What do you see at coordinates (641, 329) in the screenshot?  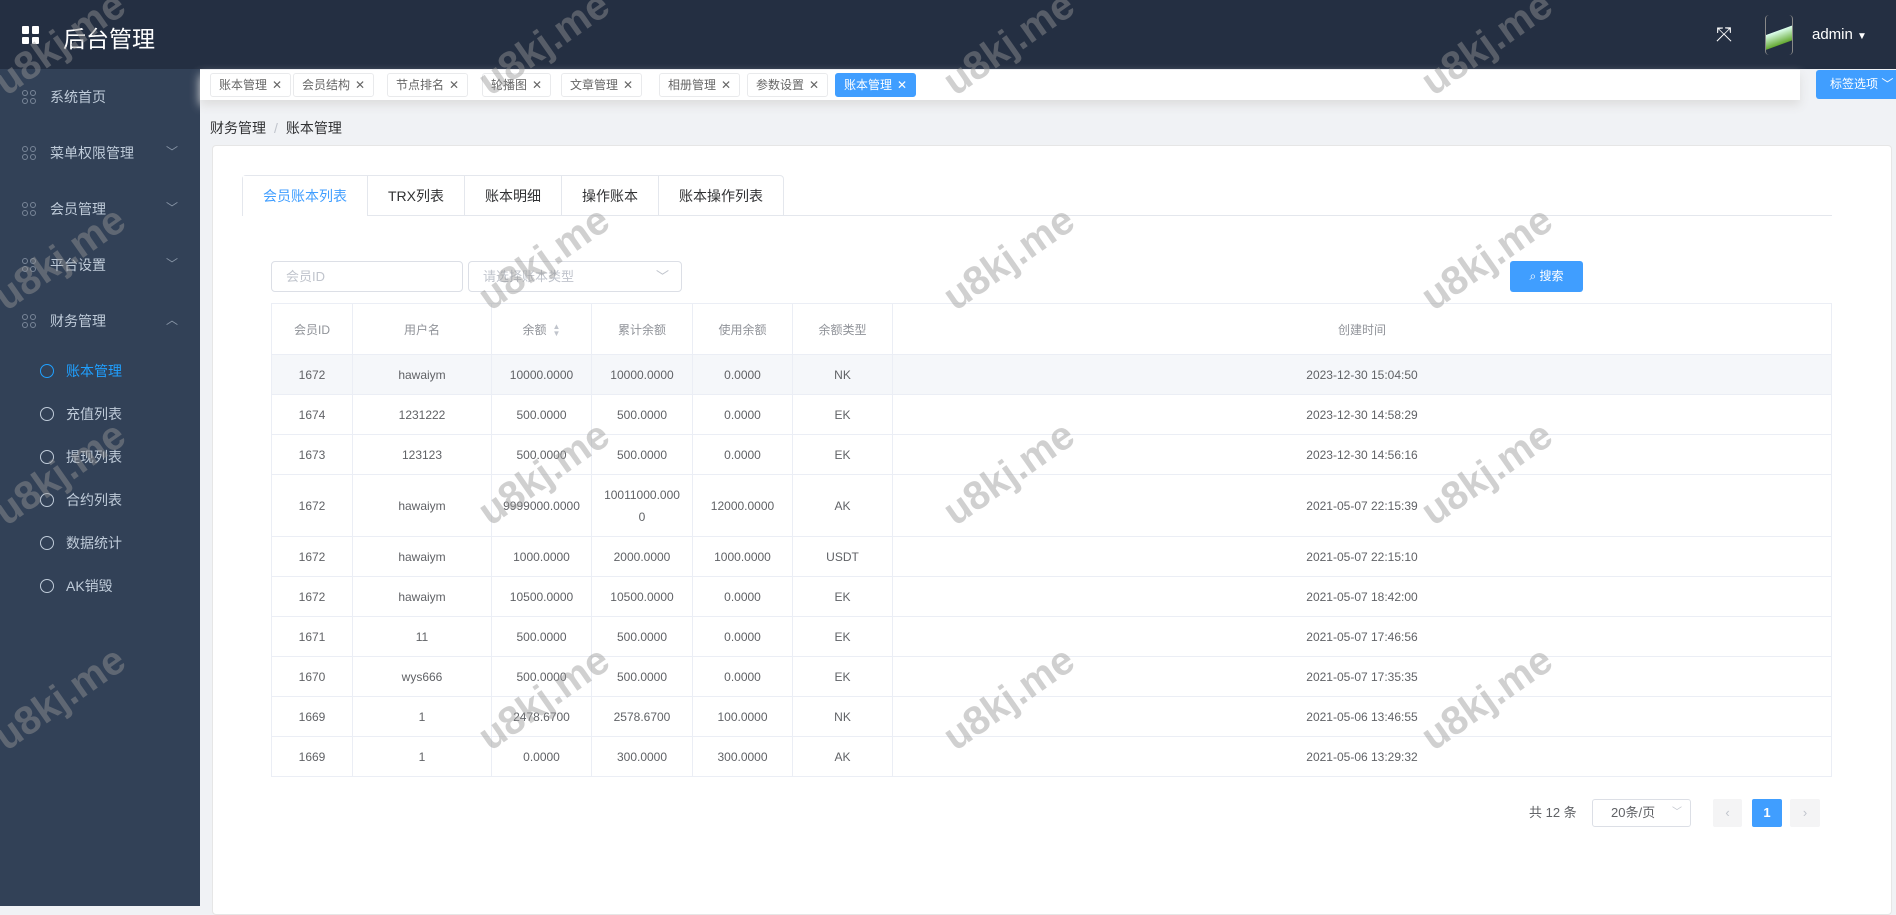 I see `column-label: 累计余额` at bounding box center [641, 329].